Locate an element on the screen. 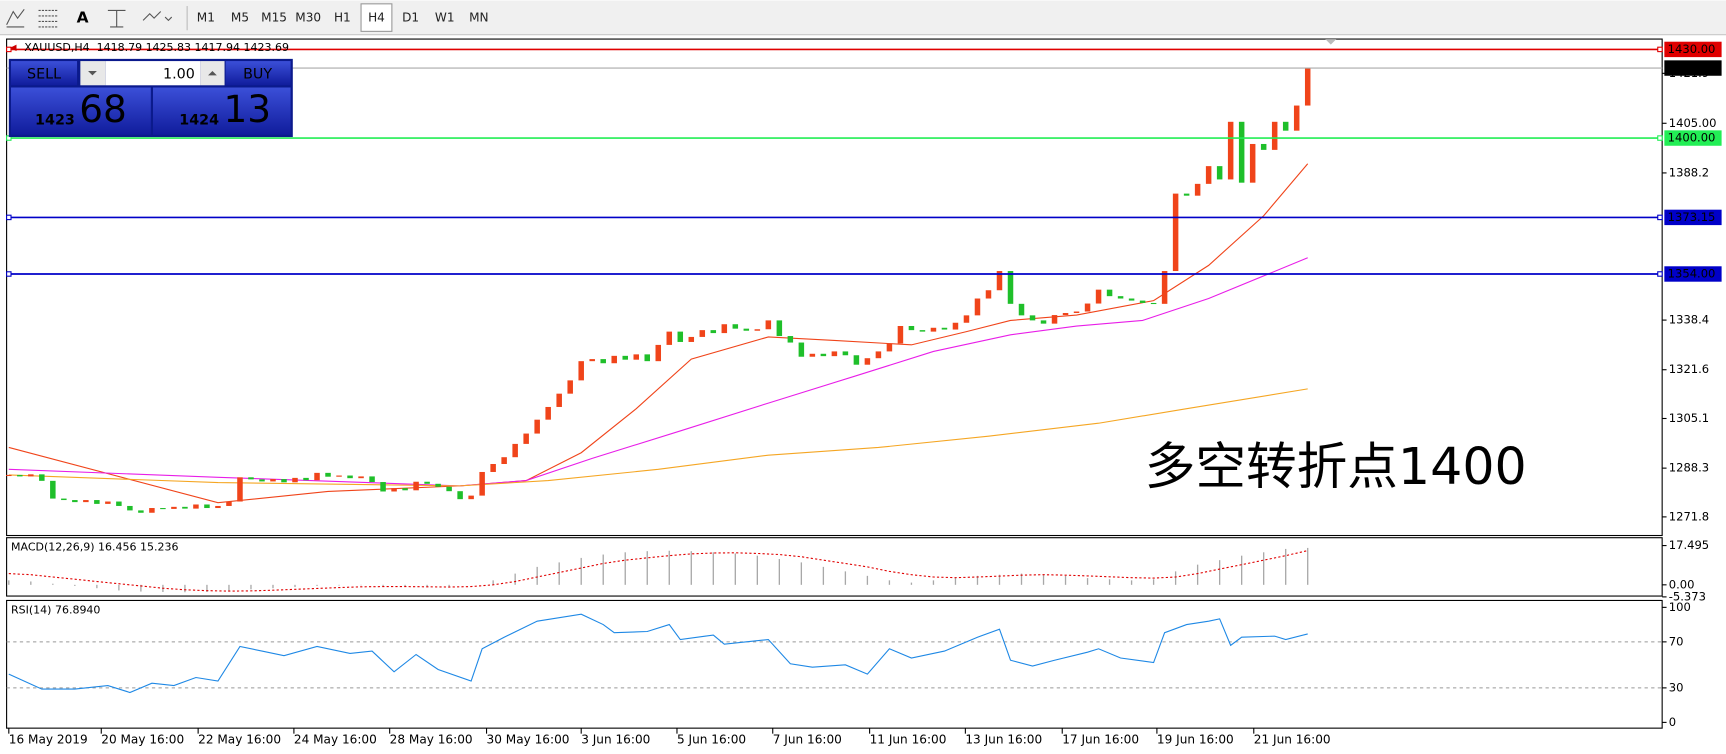  x-tick-label: 16 May 2019 is located at coordinates (48, 740).